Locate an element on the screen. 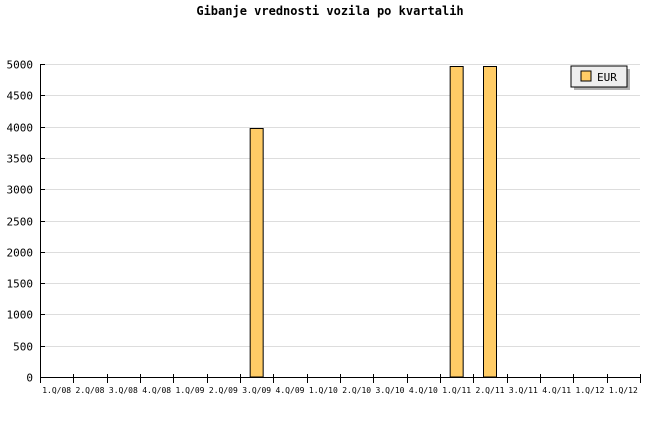  y-tick-label: 3000 is located at coordinates (20, 190).